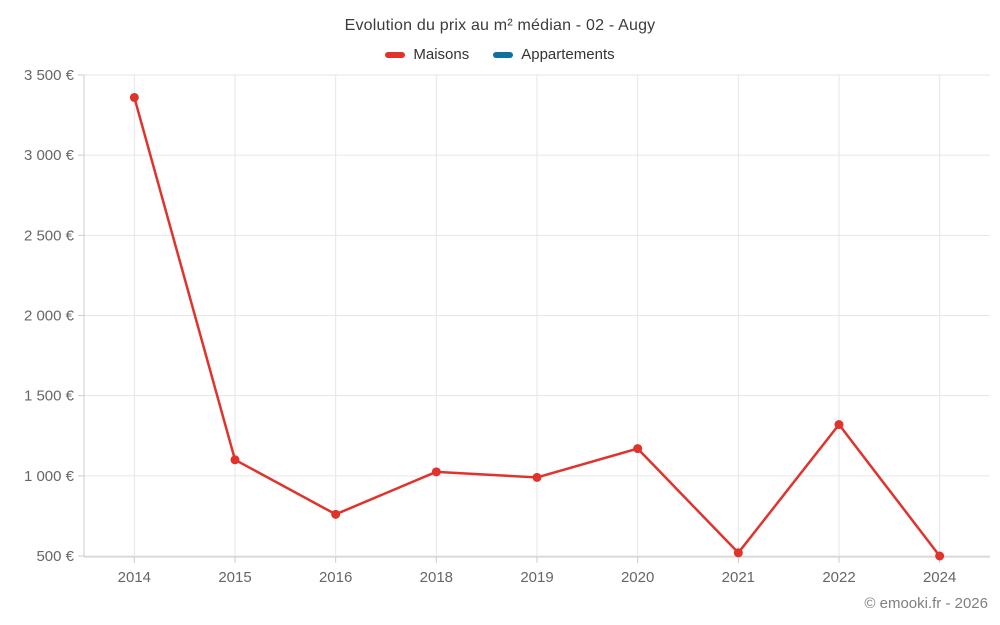  Describe the element at coordinates (503, 54) in the screenshot. I see `appartements-series-swatch-icon` at that location.